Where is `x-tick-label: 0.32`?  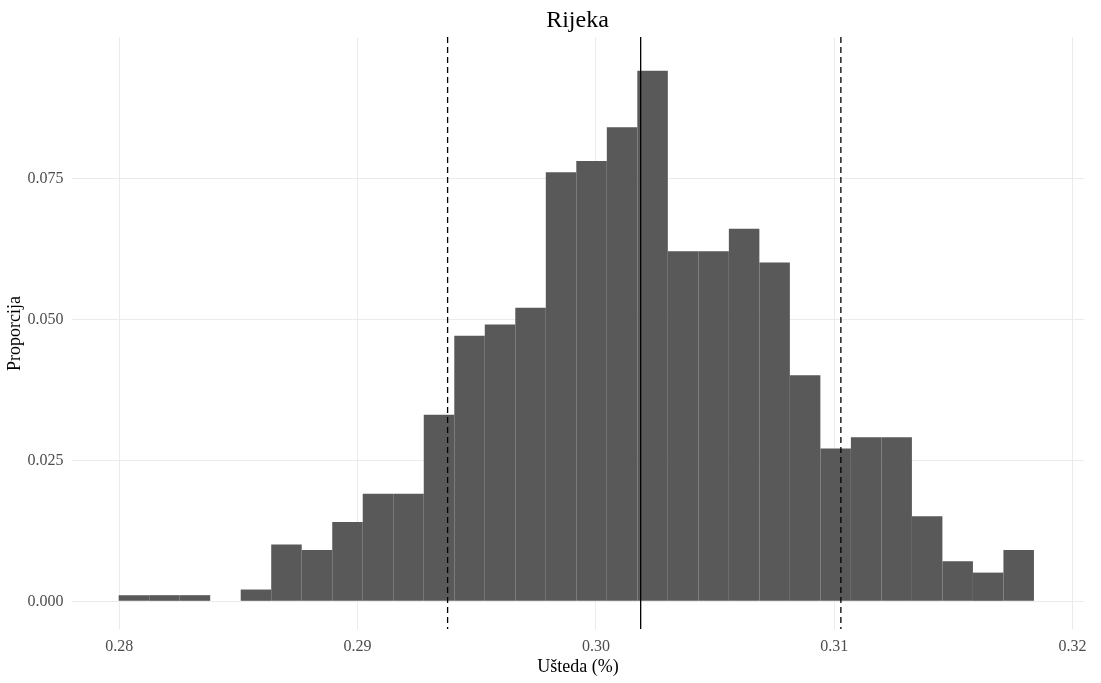
x-tick-label: 0.32 is located at coordinates (1072, 645).